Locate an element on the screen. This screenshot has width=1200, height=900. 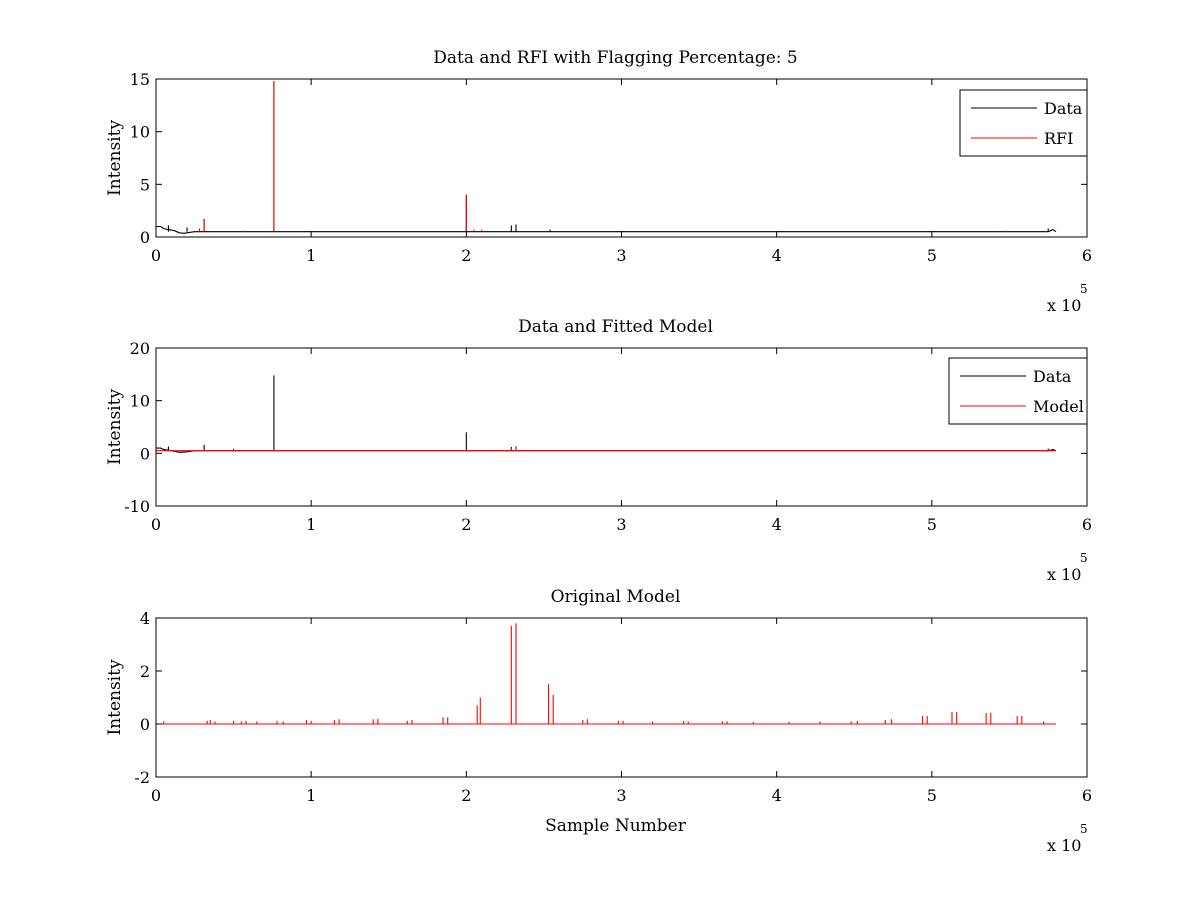
y-tick-label: 15 is located at coordinates (140, 79).